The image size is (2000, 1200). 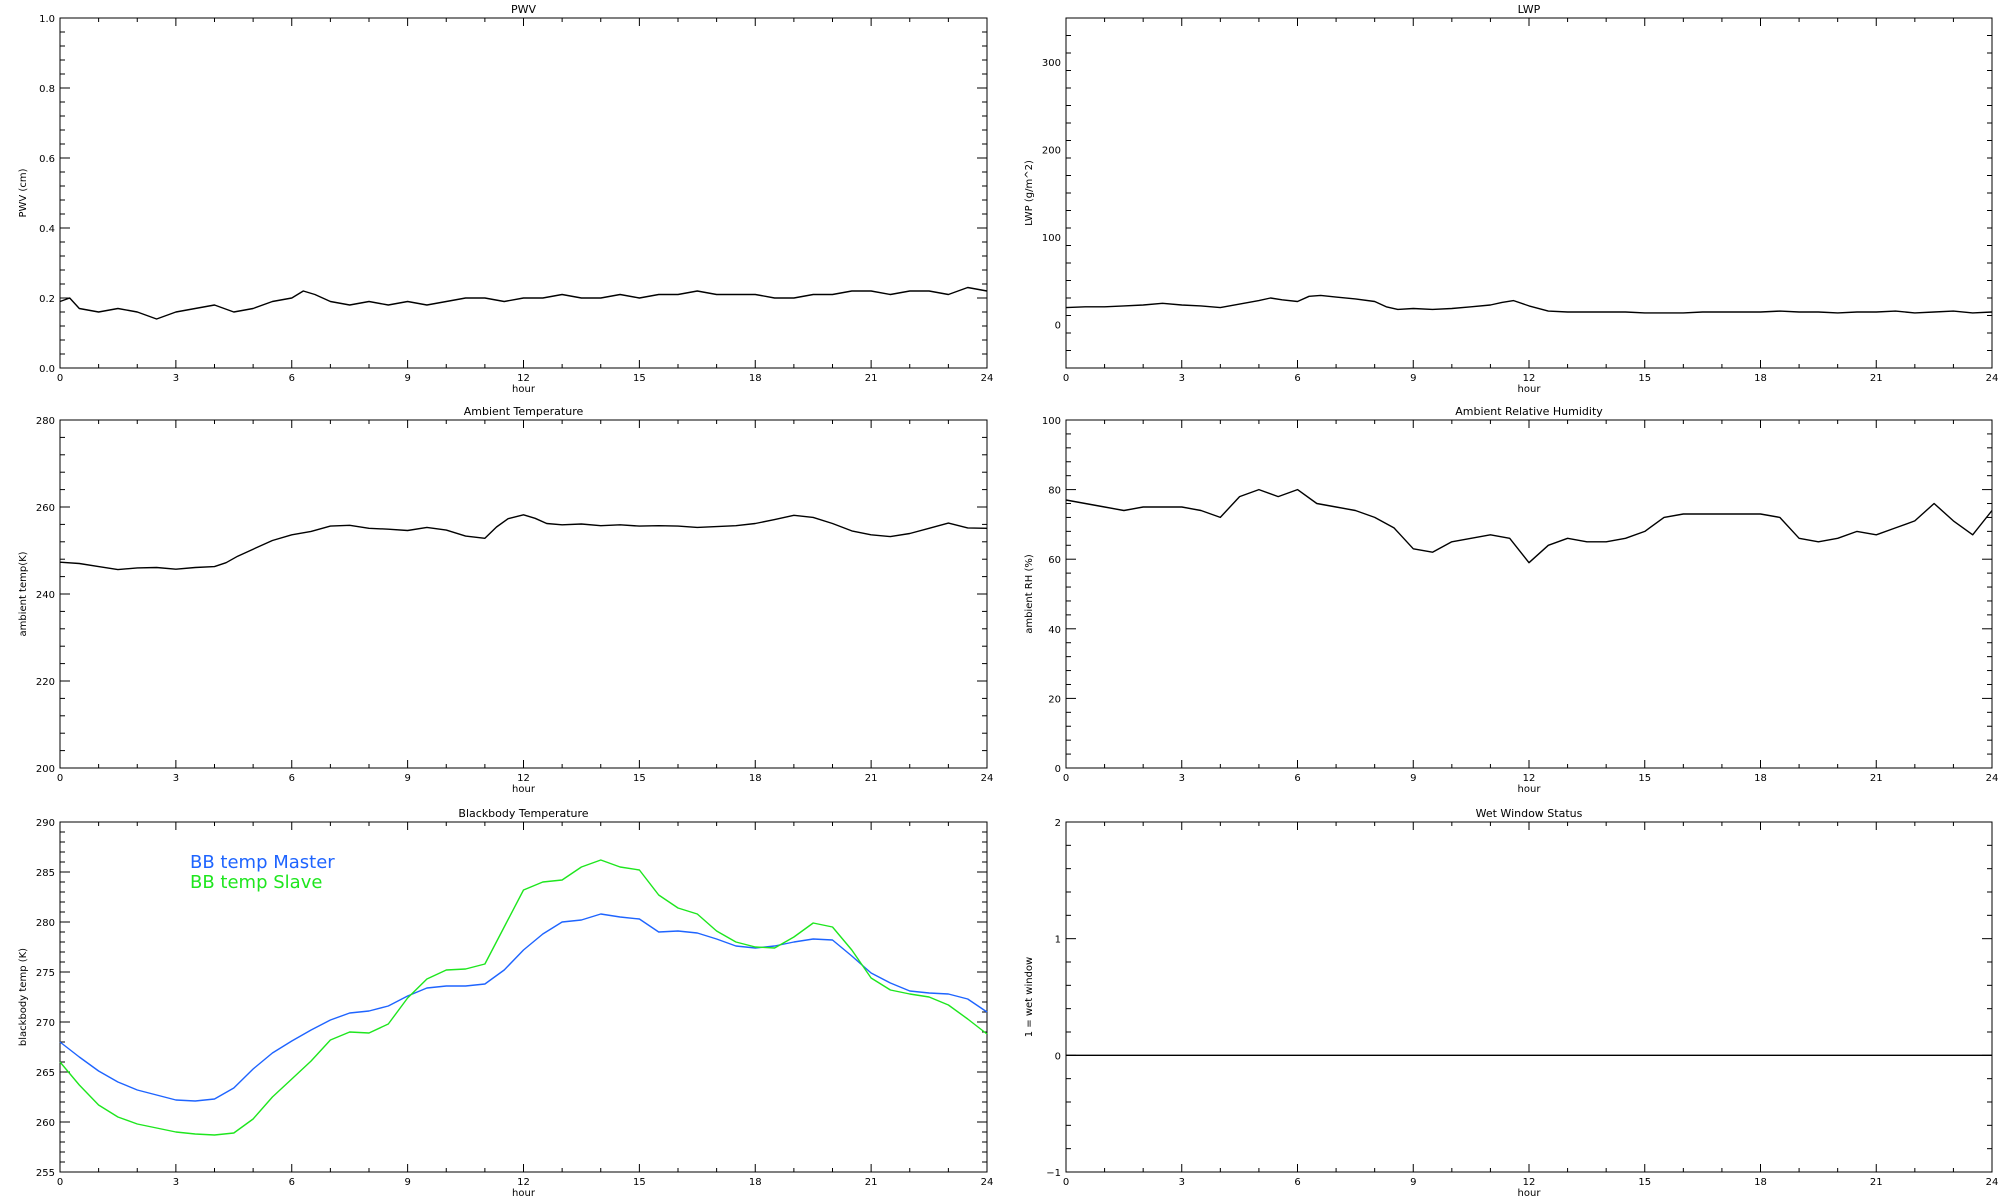 What do you see at coordinates (45, 873) in the screenshot?
I see `blackbody-temp-ytick-label: 285` at bounding box center [45, 873].